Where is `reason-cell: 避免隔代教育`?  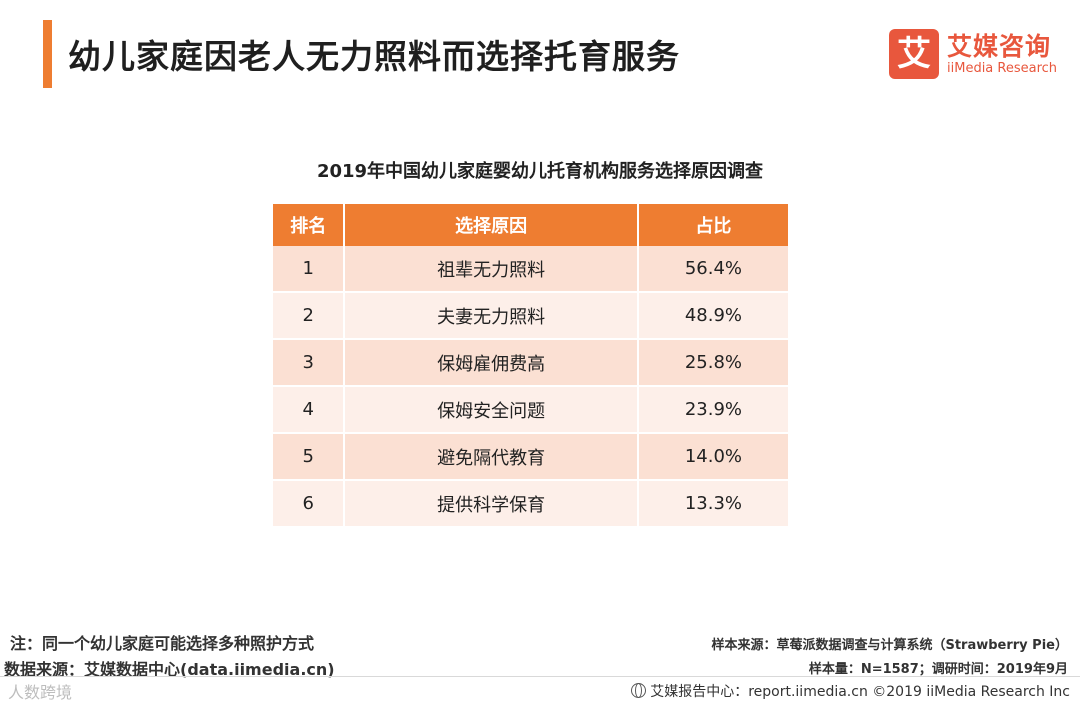
reason-cell: 避免隔代教育 is located at coordinates (492, 457).